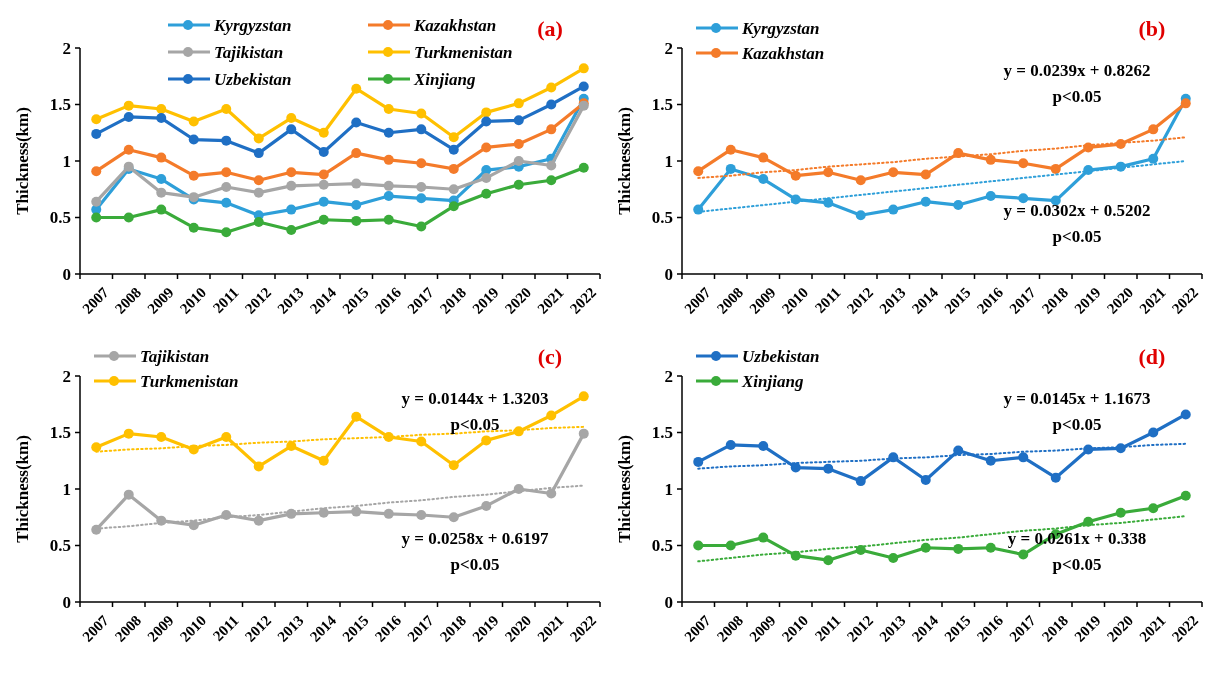  What do you see at coordinates (444, 79) in the screenshot?
I see `legend-label: Xinjiang` at bounding box center [444, 79].